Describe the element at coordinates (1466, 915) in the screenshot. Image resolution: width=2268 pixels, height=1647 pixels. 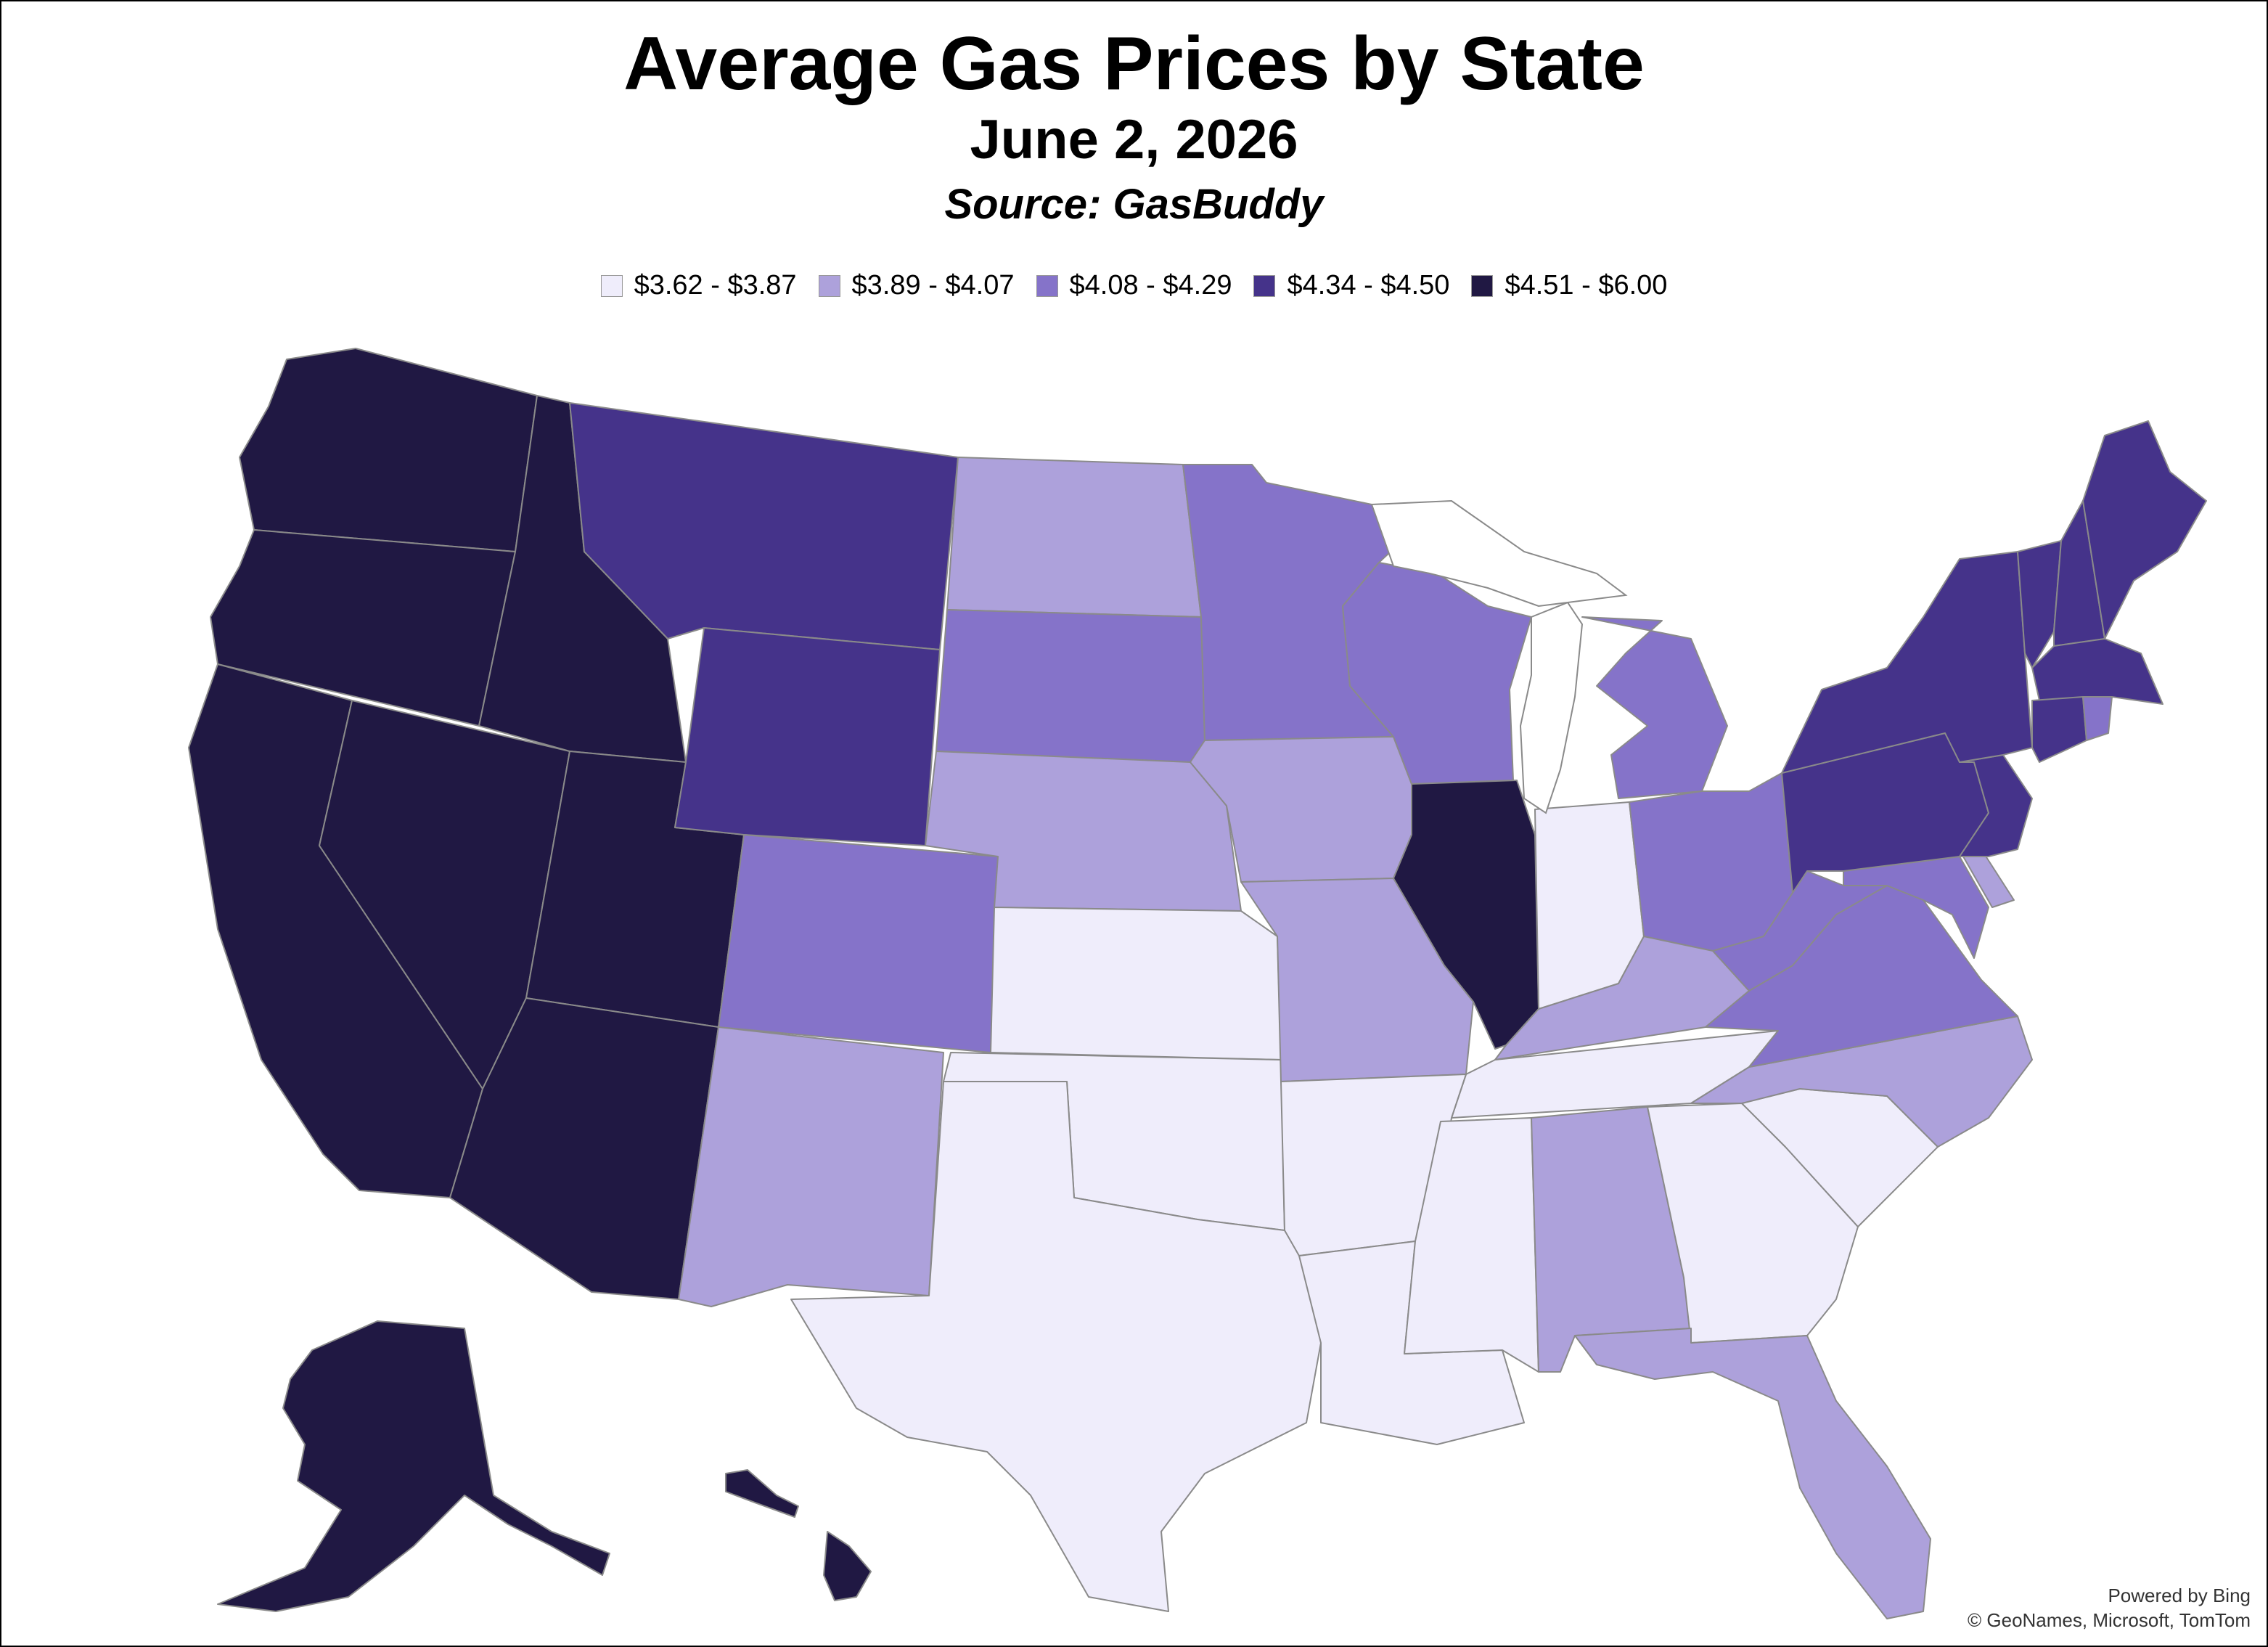
I see `state-illinois` at that location.